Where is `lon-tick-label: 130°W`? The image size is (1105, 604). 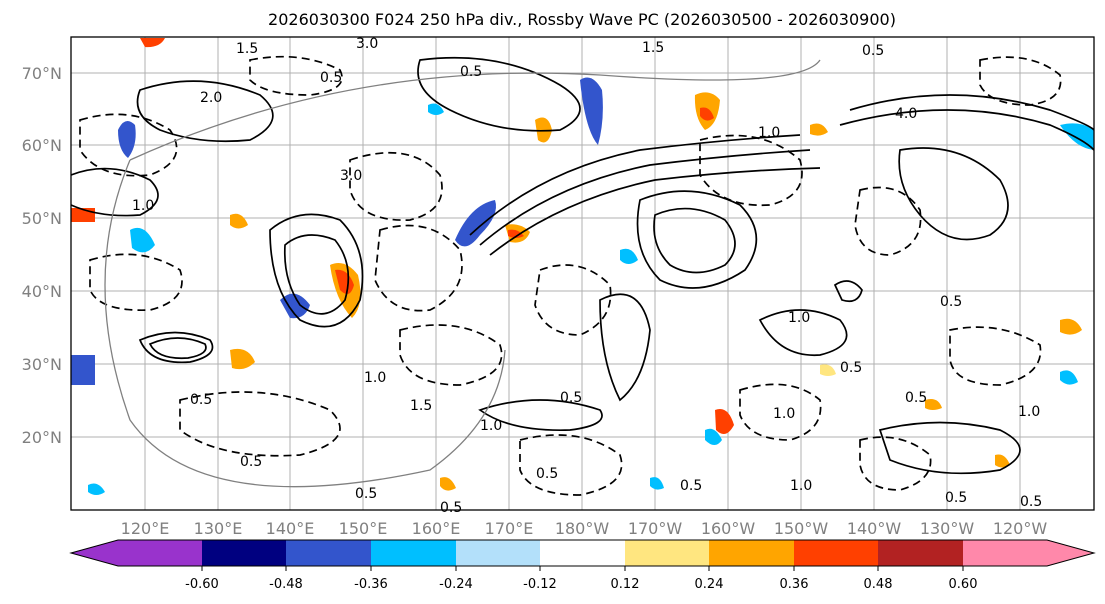 lon-tick-label: 130°W is located at coordinates (947, 528).